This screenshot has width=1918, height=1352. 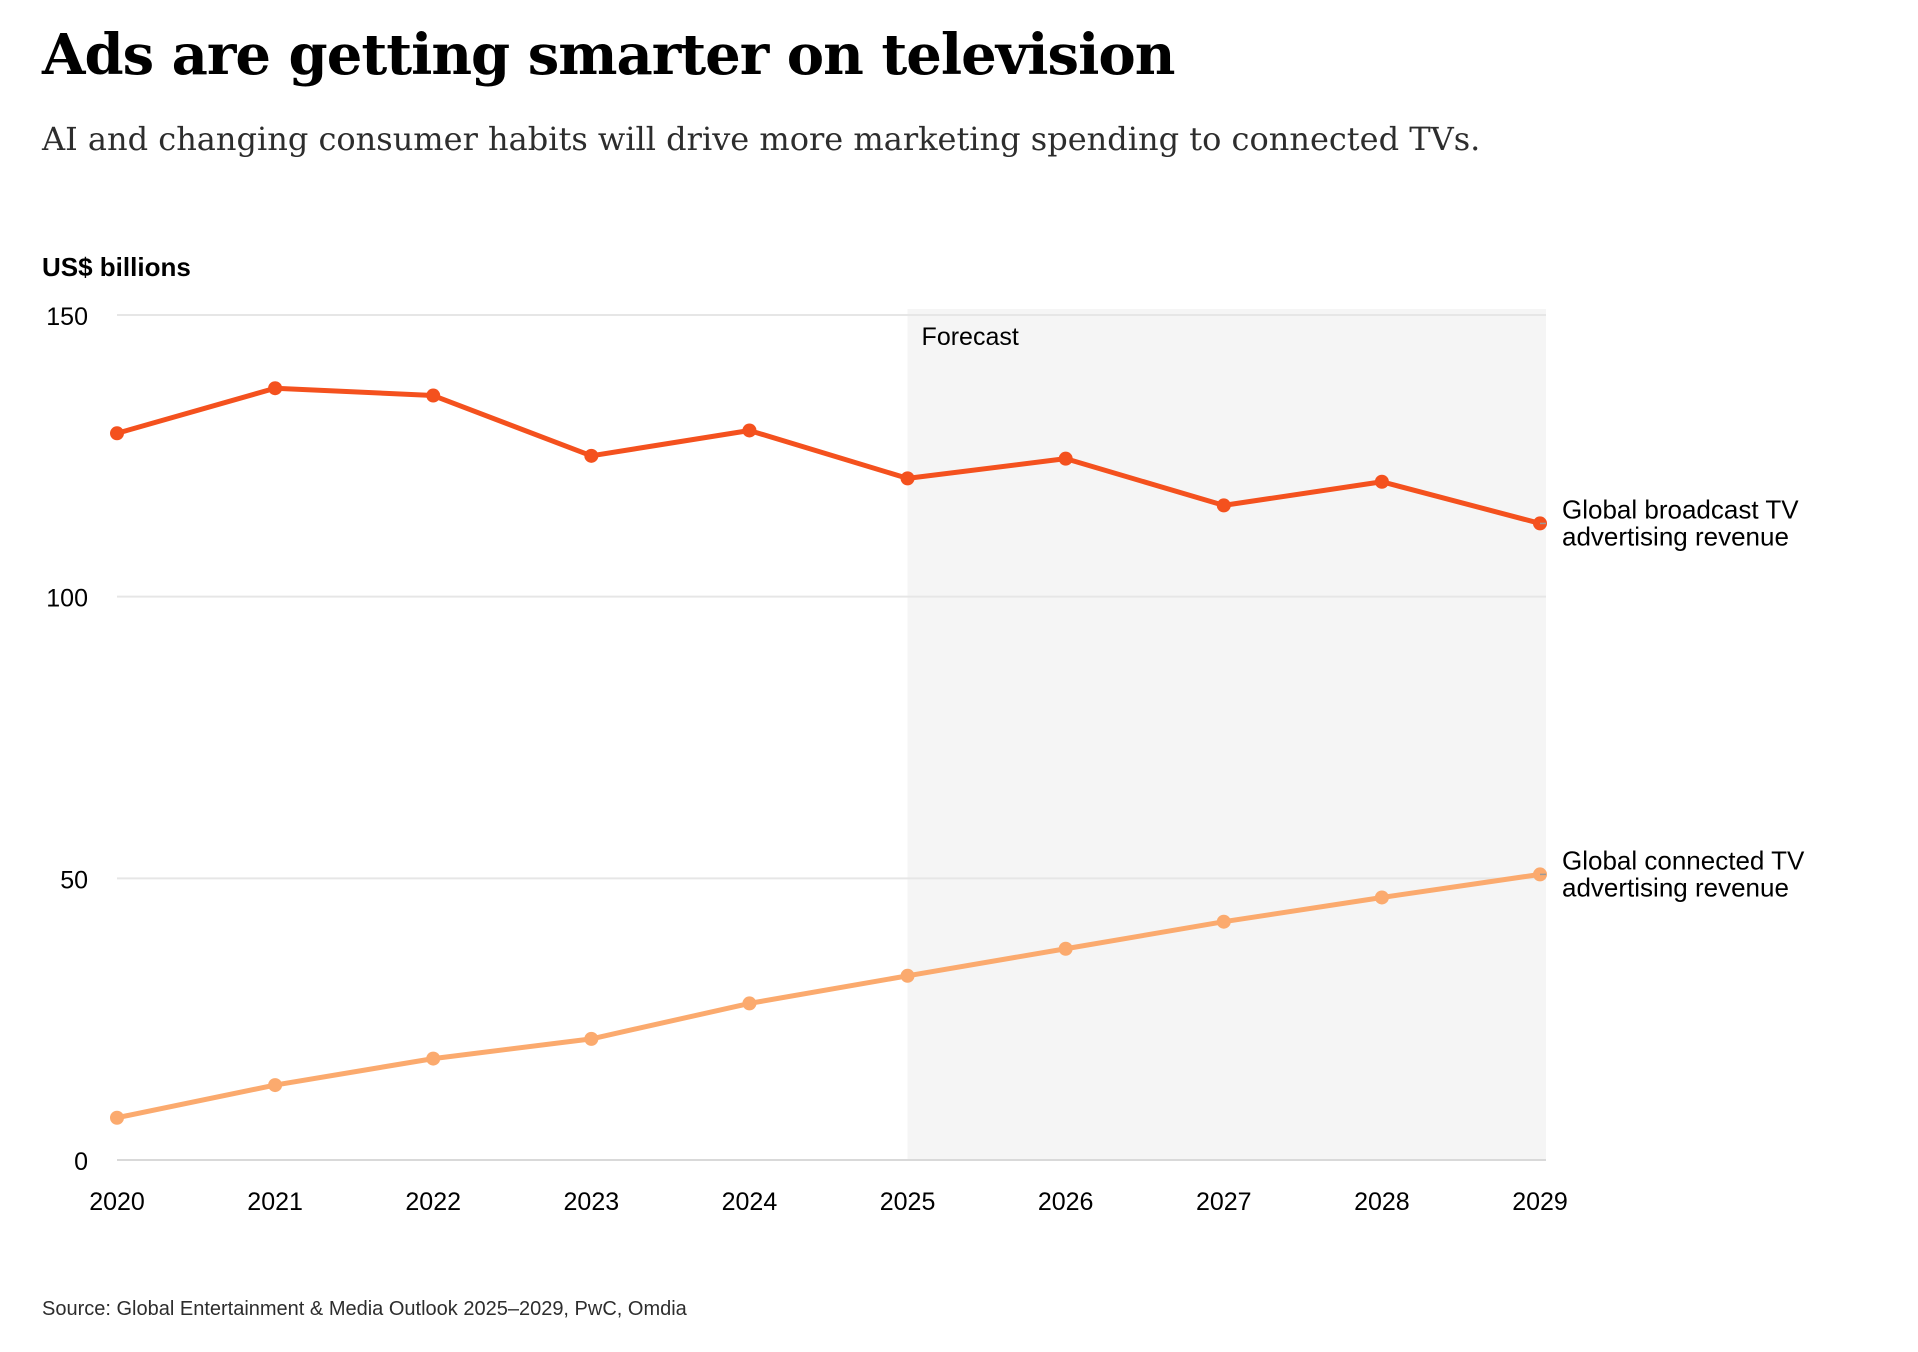 I want to click on y-tick-label: 150, so click(x=67, y=317).